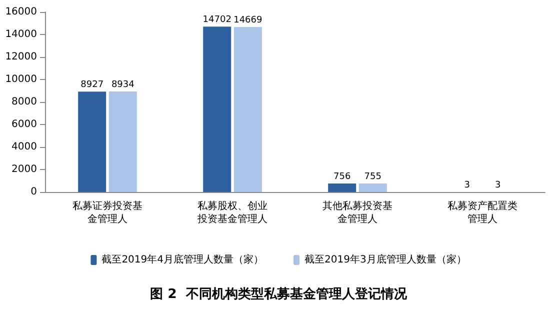 Image resolution: width=557 pixels, height=310 pixels. I want to click on y-tick-label: 0, so click(33, 192).